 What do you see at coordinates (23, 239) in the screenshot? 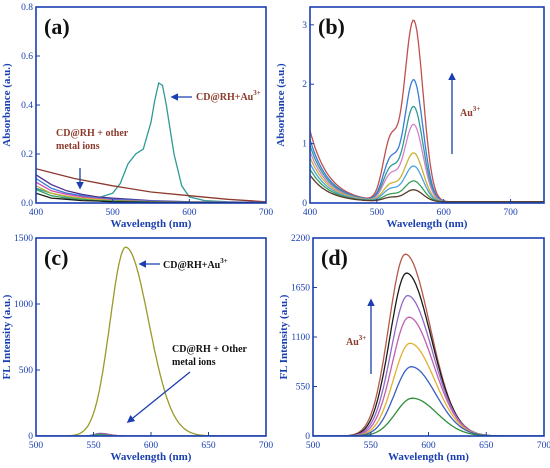
I see `y-tick-label: 1500` at bounding box center [23, 239].